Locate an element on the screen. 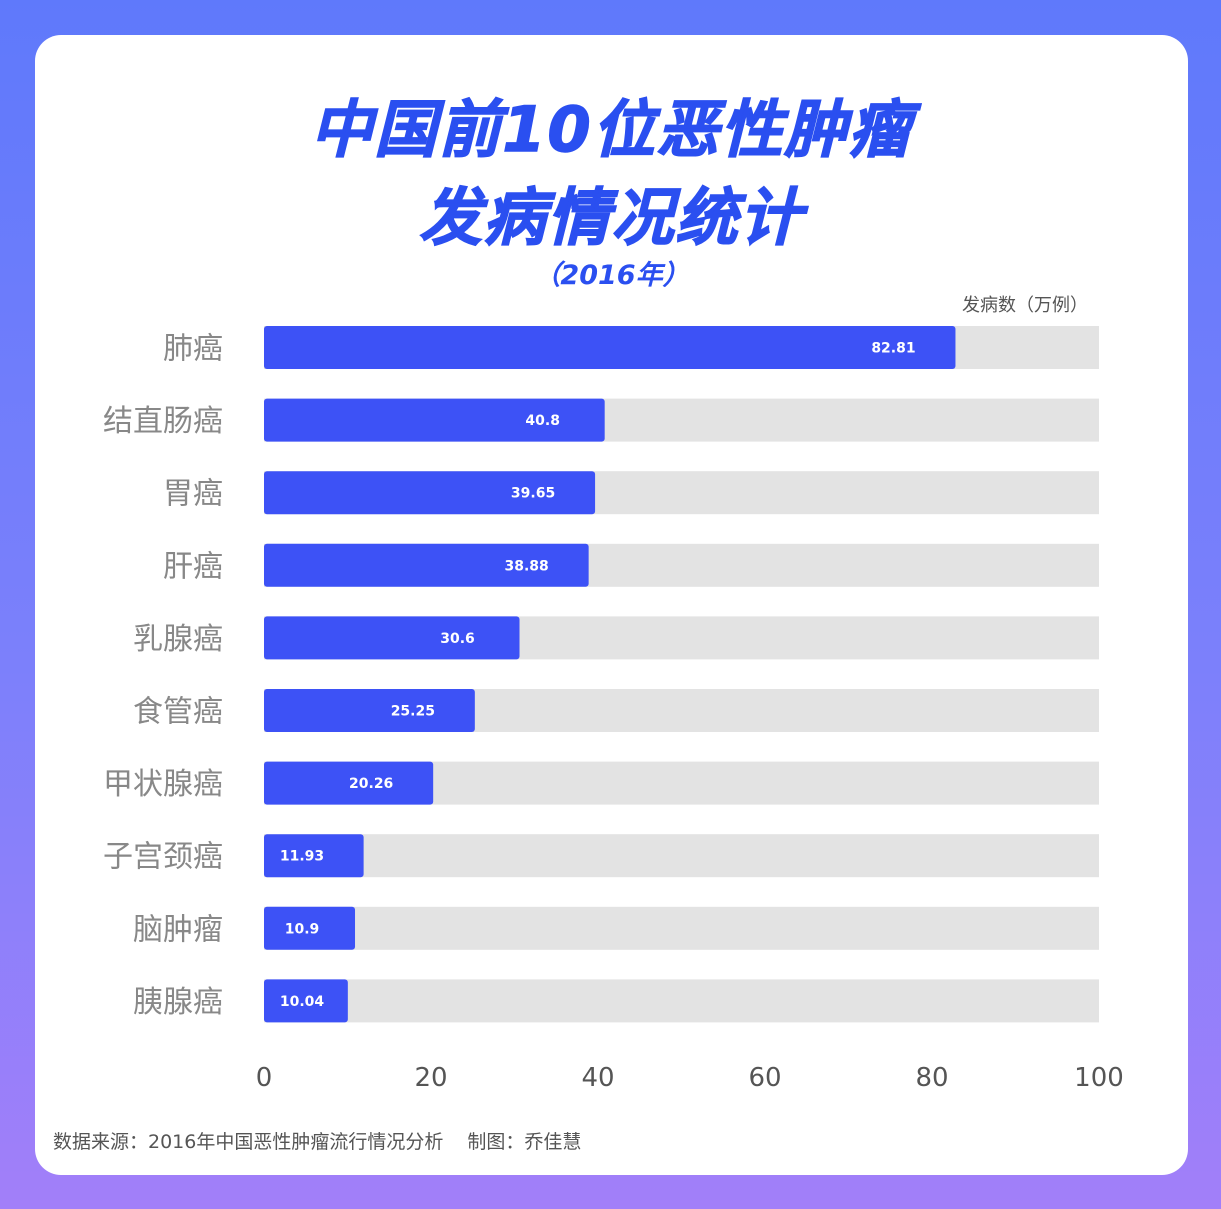 Image resolution: width=1221 pixels, height=1209 pixels. footer: 数据来源：2016年中国恶性肿瘤流行情况分析 制图：乔佳慧 is located at coordinates (326, 1140).